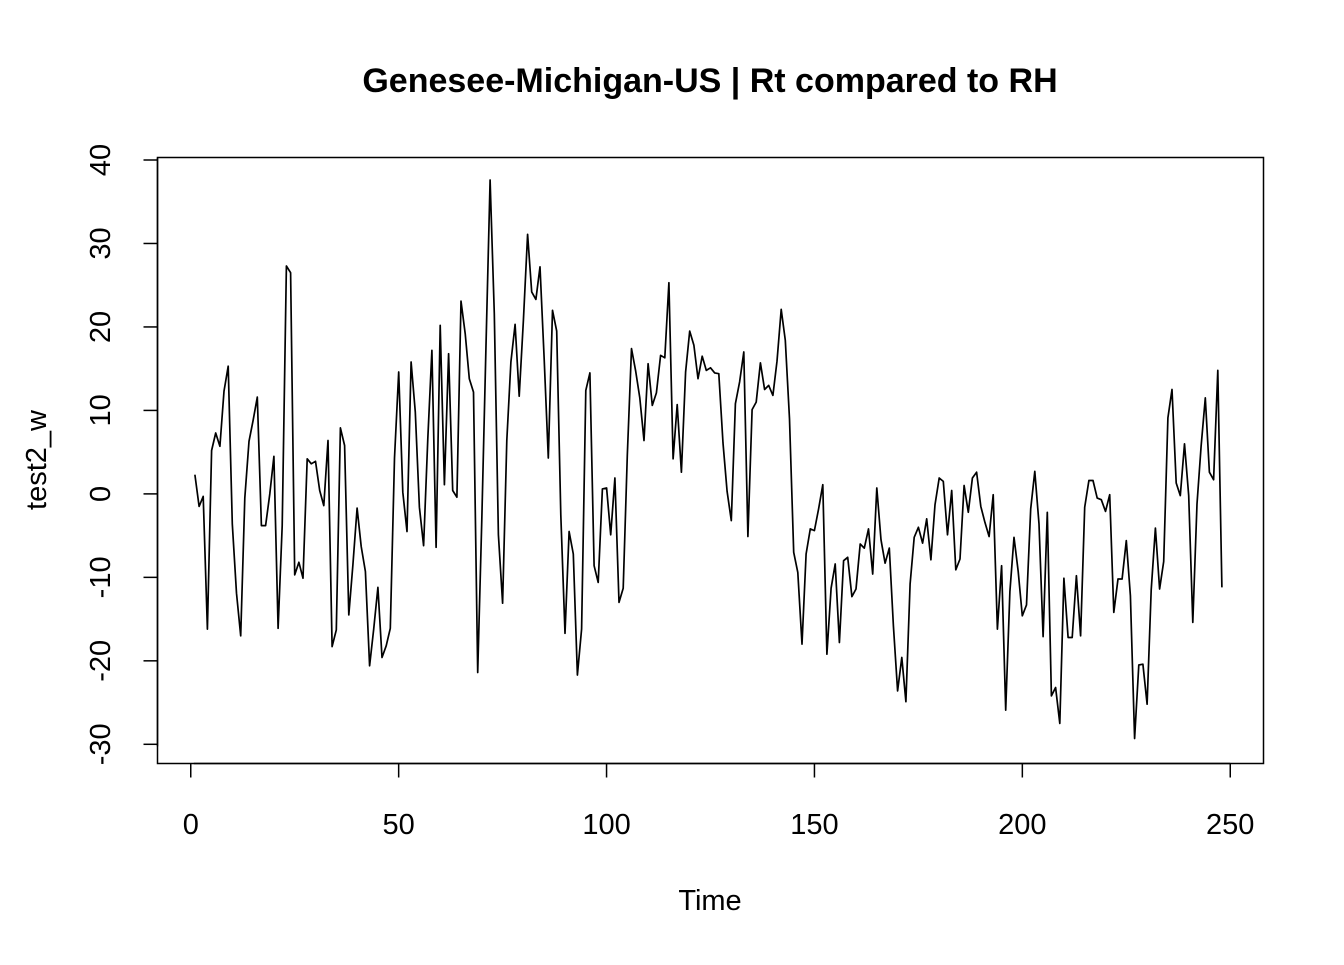 The image size is (1344, 965). I want to click on x-tick-label: 0, so click(191, 825).